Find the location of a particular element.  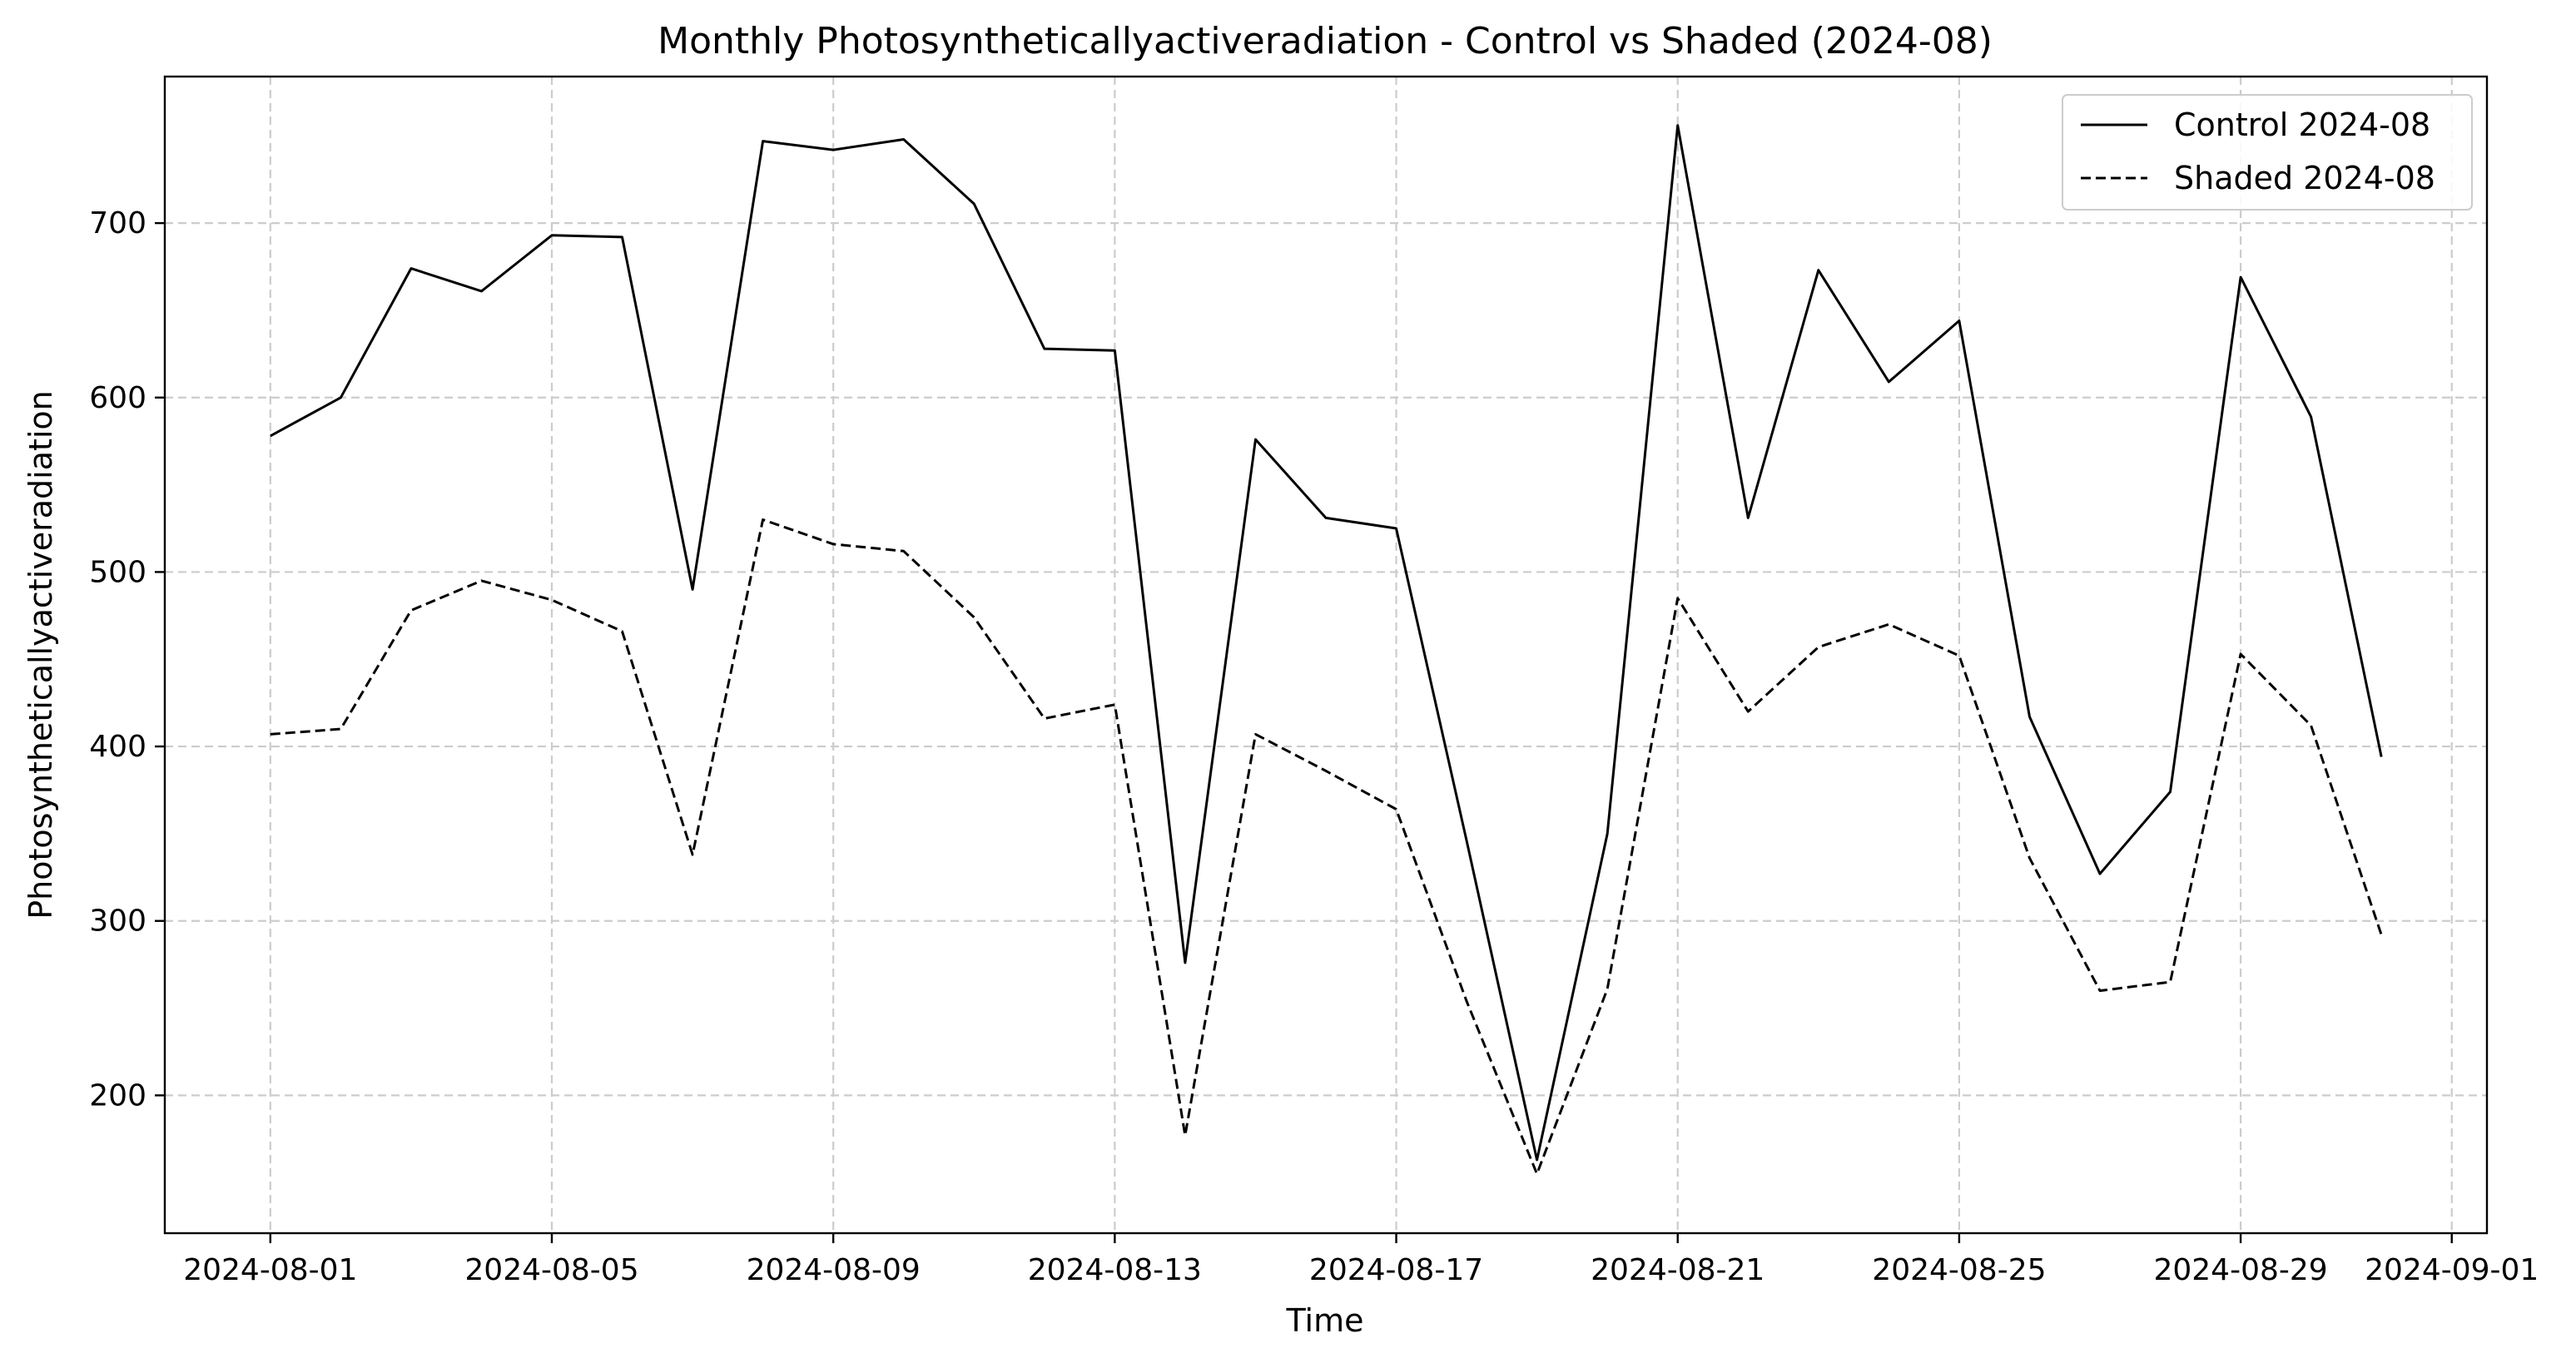

x-tick-label: 2024-09-01 is located at coordinates (2452, 1270).